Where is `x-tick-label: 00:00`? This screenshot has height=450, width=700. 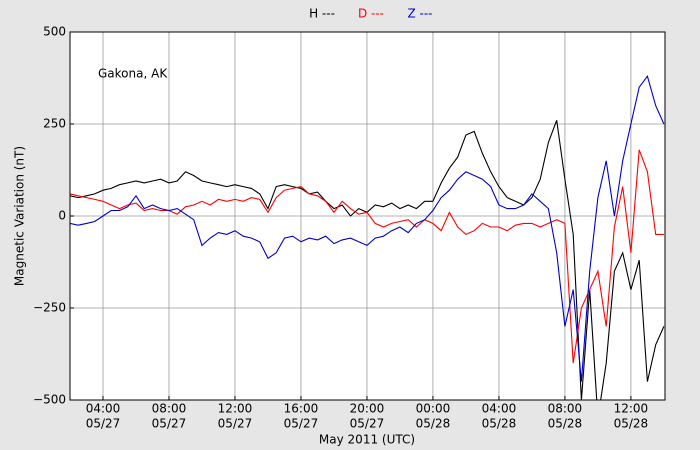
x-tick-label: 00:00 is located at coordinates (433, 409).